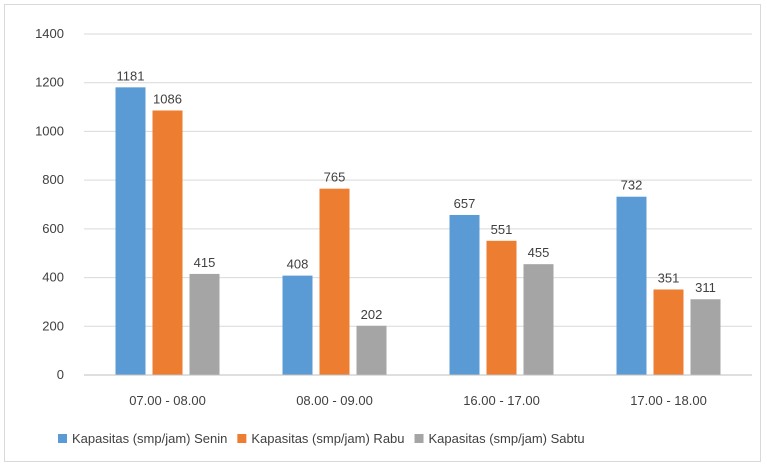  What do you see at coordinates (60, 374) in the screenshot?
I see `y-tick-label: 0` at bounding box center [60, 374].